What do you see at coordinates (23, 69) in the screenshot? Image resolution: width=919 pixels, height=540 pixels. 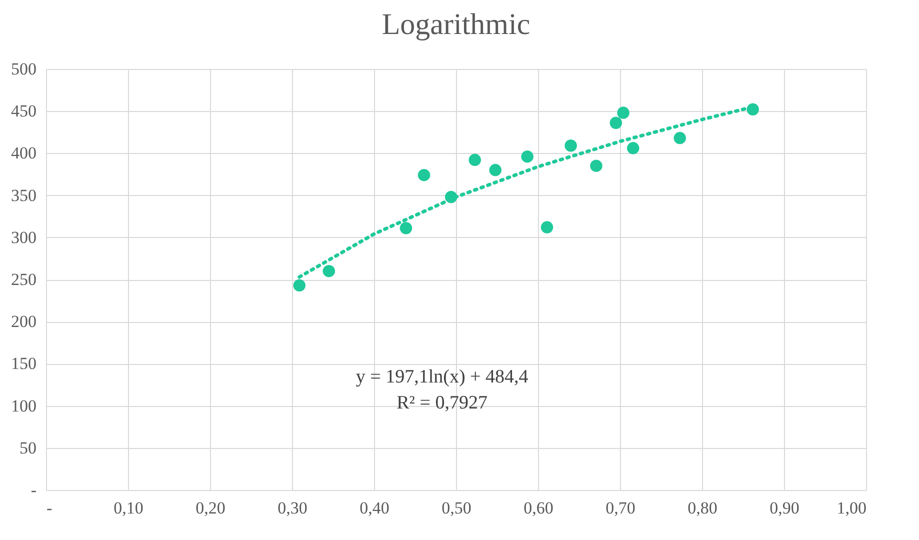 I see `y-tick-label: 500` at bounding box center [23, 69].